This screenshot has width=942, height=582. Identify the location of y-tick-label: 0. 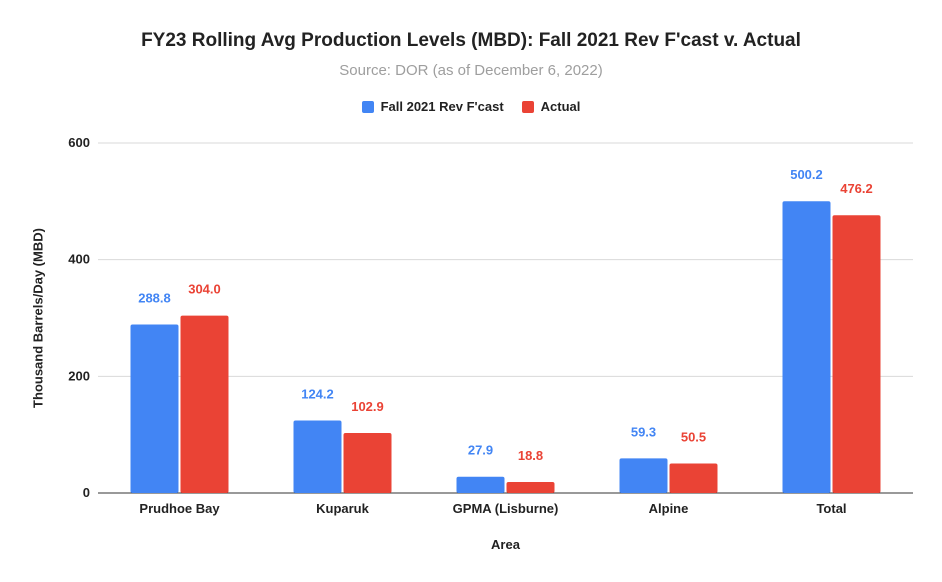
(86, 492).